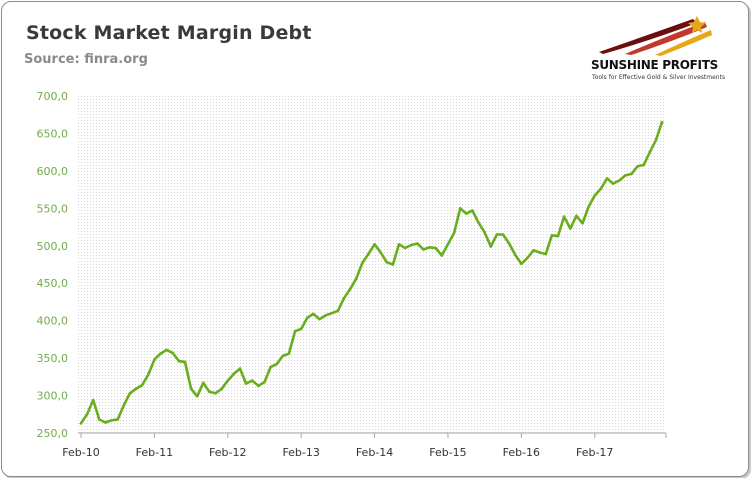 The height and width of the screenshot is (478, 751). I want to click on x-tick-label: Feb-15, so click(447, 452).